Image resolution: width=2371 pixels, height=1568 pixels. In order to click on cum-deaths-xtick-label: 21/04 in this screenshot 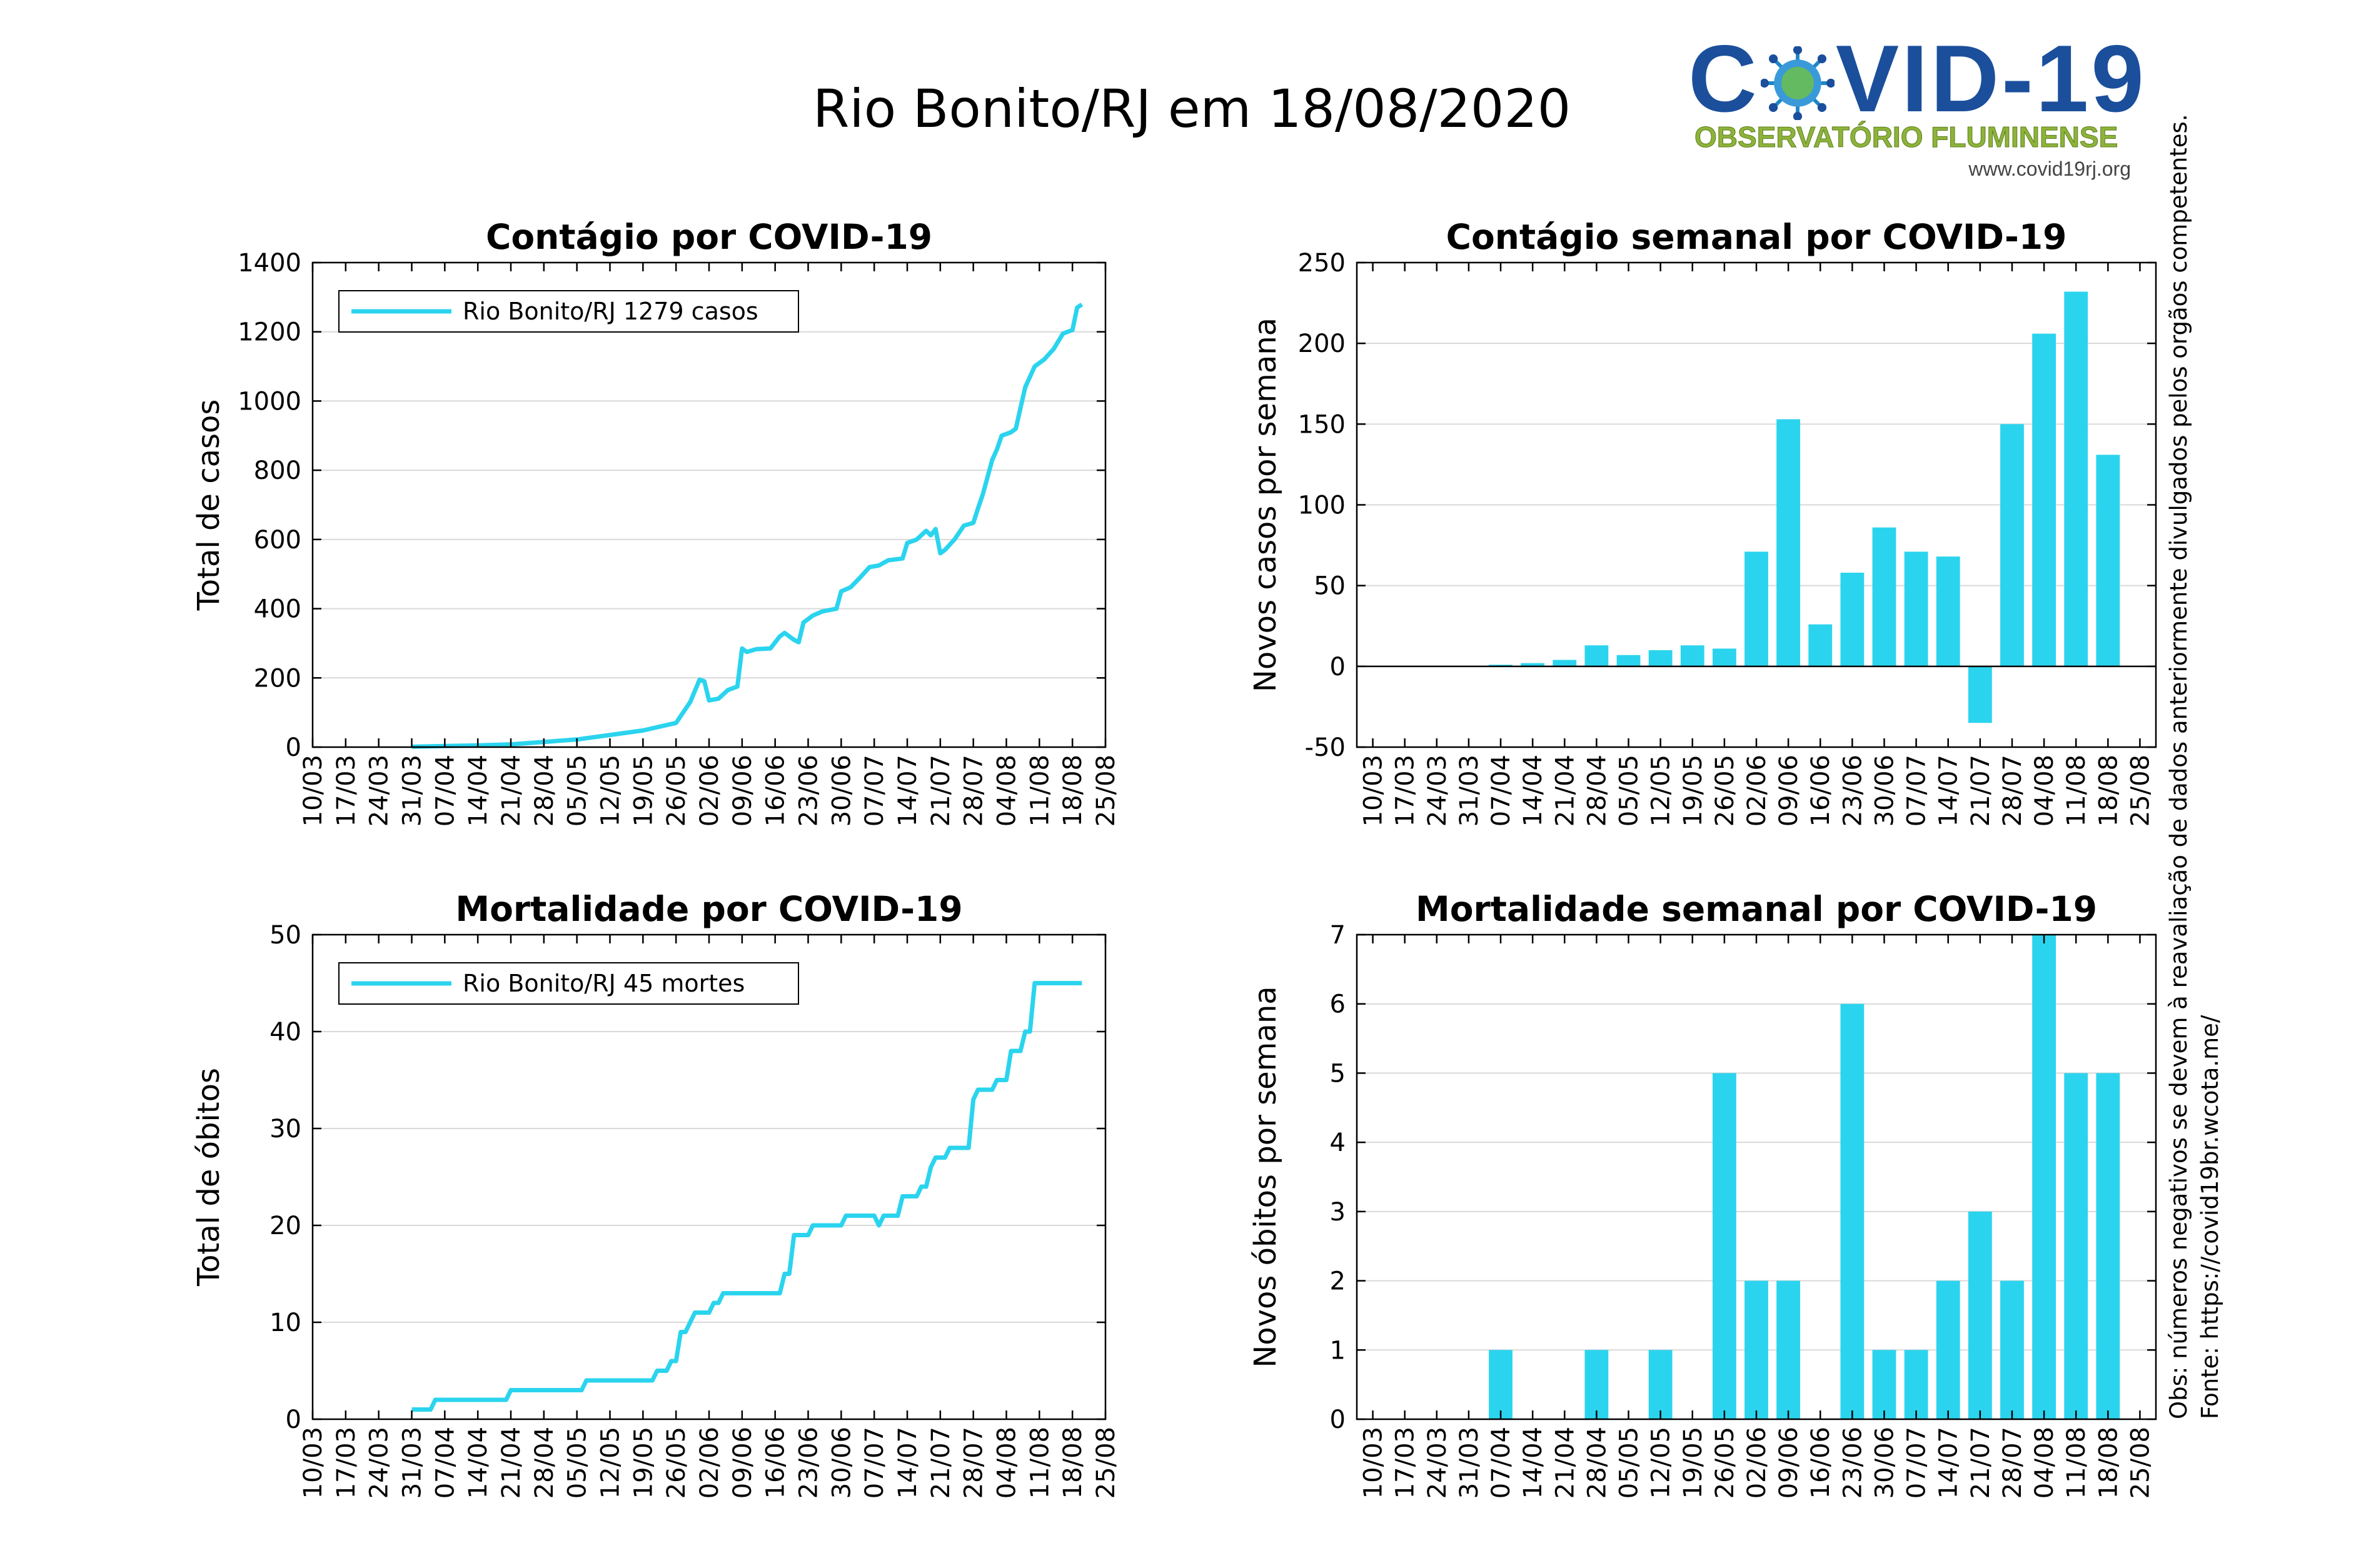, I will do `click(512, 1463)`.